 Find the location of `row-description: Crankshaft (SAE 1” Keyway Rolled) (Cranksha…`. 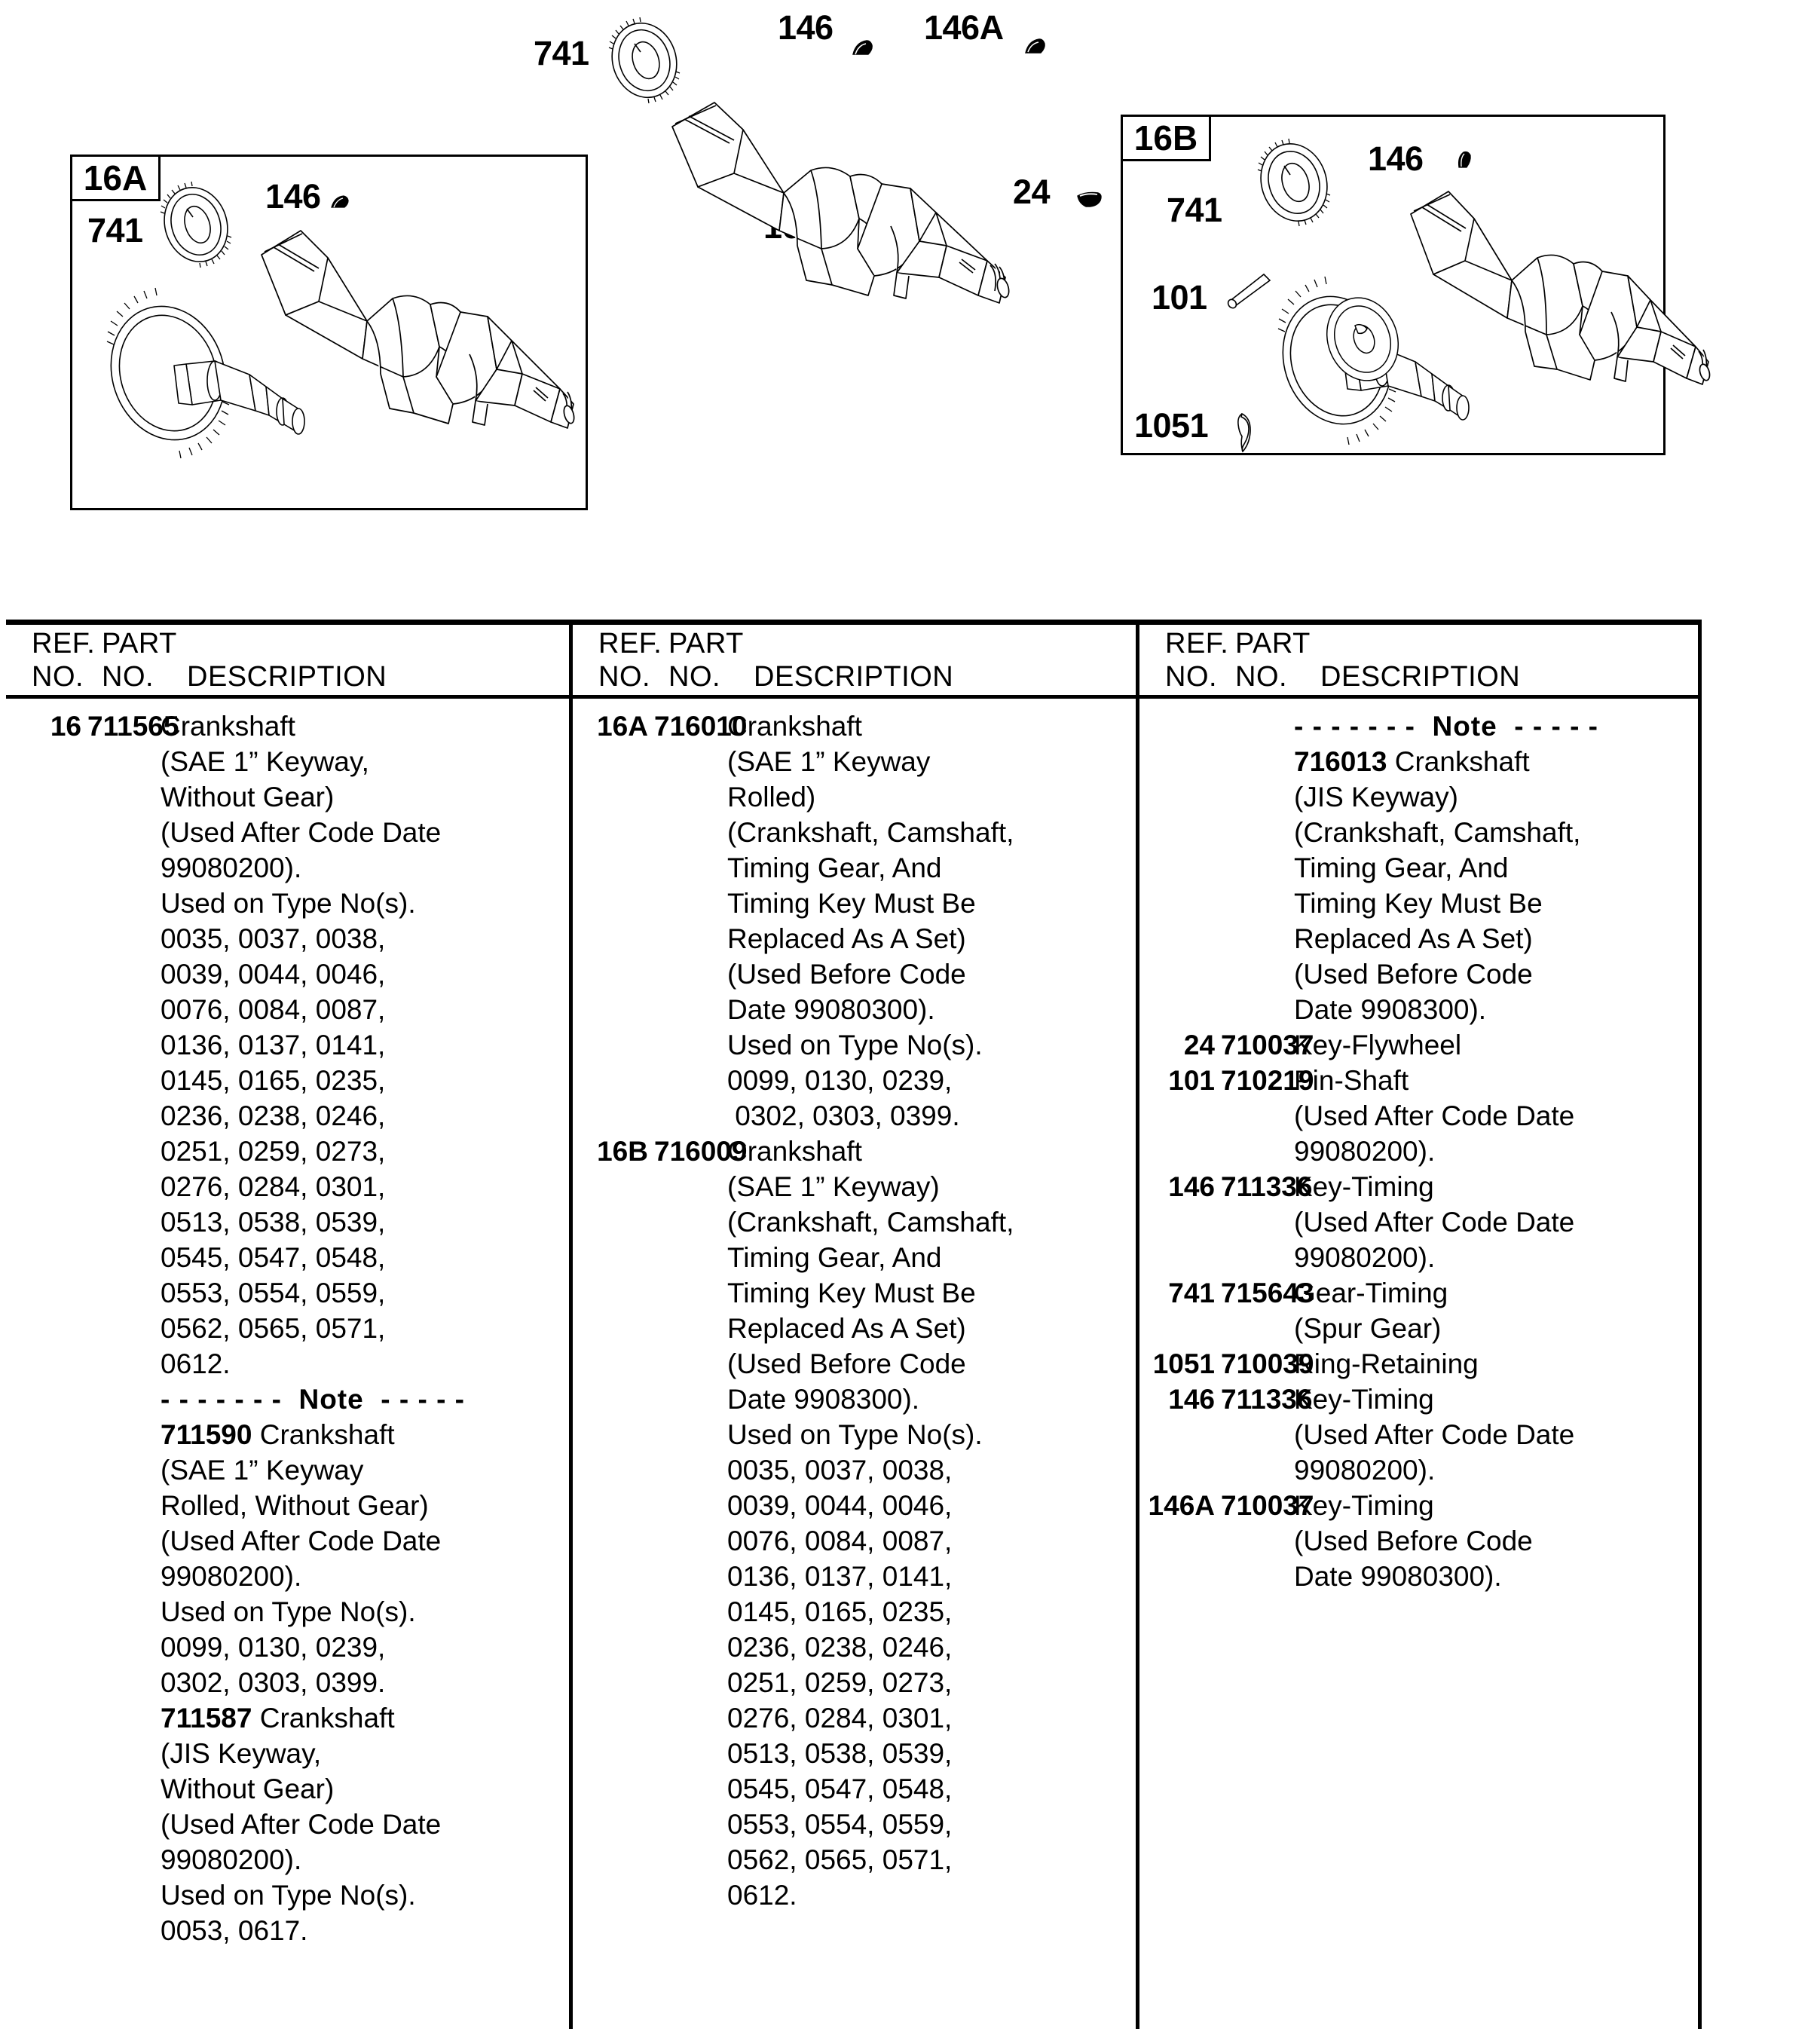

row-description: Crankshaft (SAE 1” Keyway Rolled) (Cranksha… is located at coordinates (931, 921).